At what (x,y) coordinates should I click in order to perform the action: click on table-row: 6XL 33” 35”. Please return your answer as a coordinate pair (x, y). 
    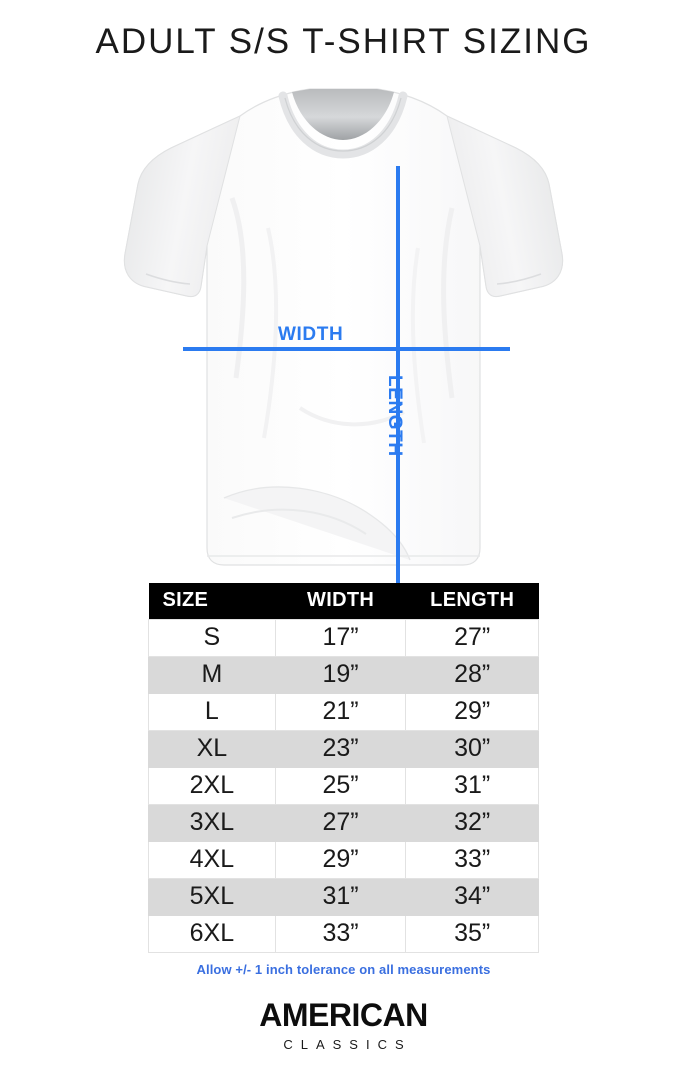
    Looking at the image, I should click on (343, 933).